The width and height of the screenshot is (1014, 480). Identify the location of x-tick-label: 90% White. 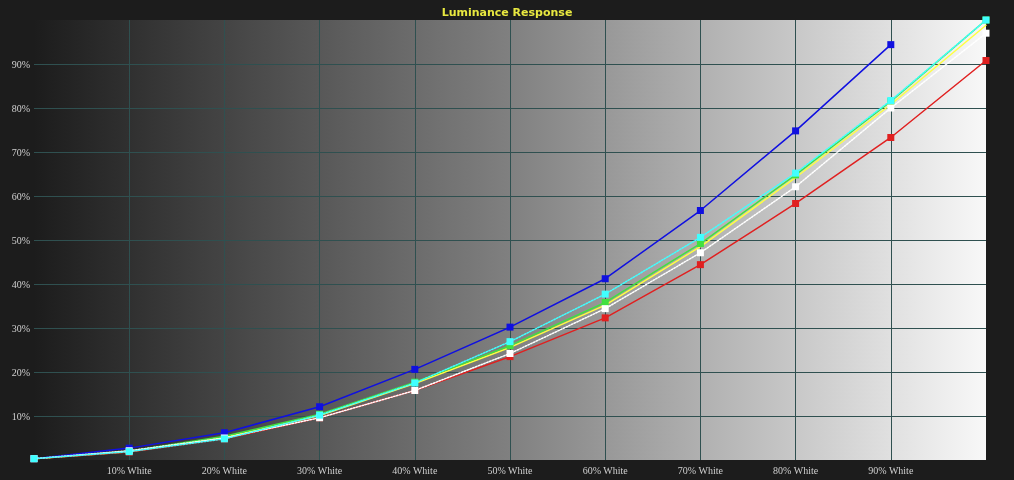
(891, 470).